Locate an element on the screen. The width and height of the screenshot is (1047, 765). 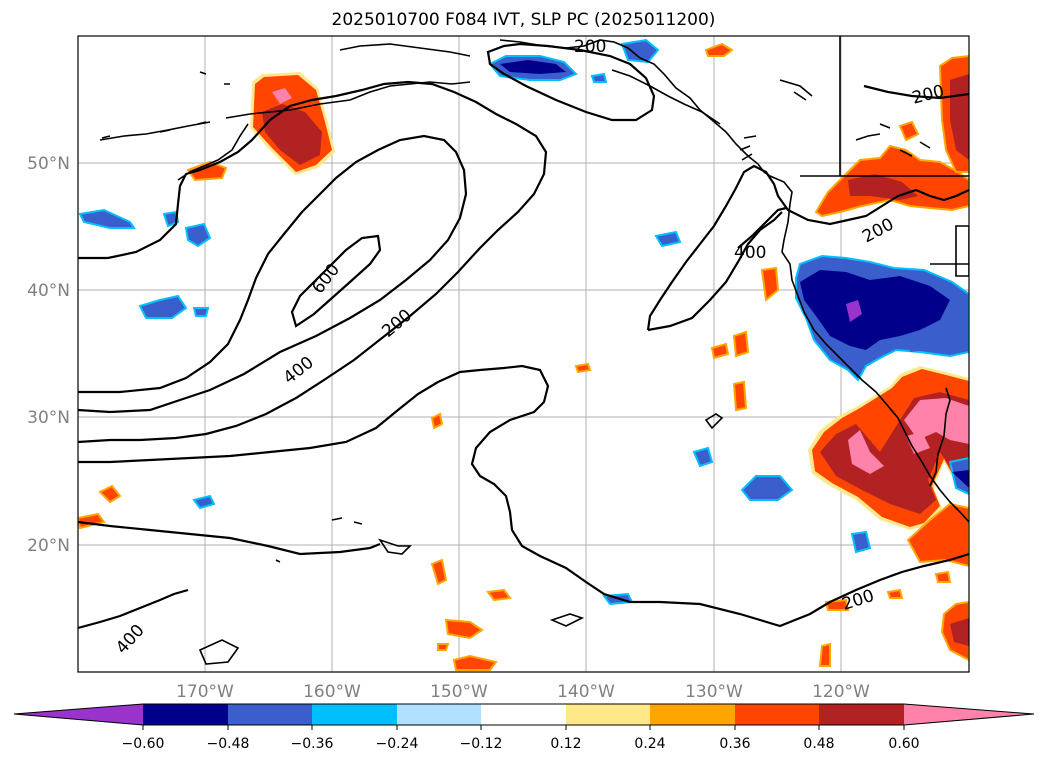
colorbar-tick: 0.36 is located at coordinates (734, 744).